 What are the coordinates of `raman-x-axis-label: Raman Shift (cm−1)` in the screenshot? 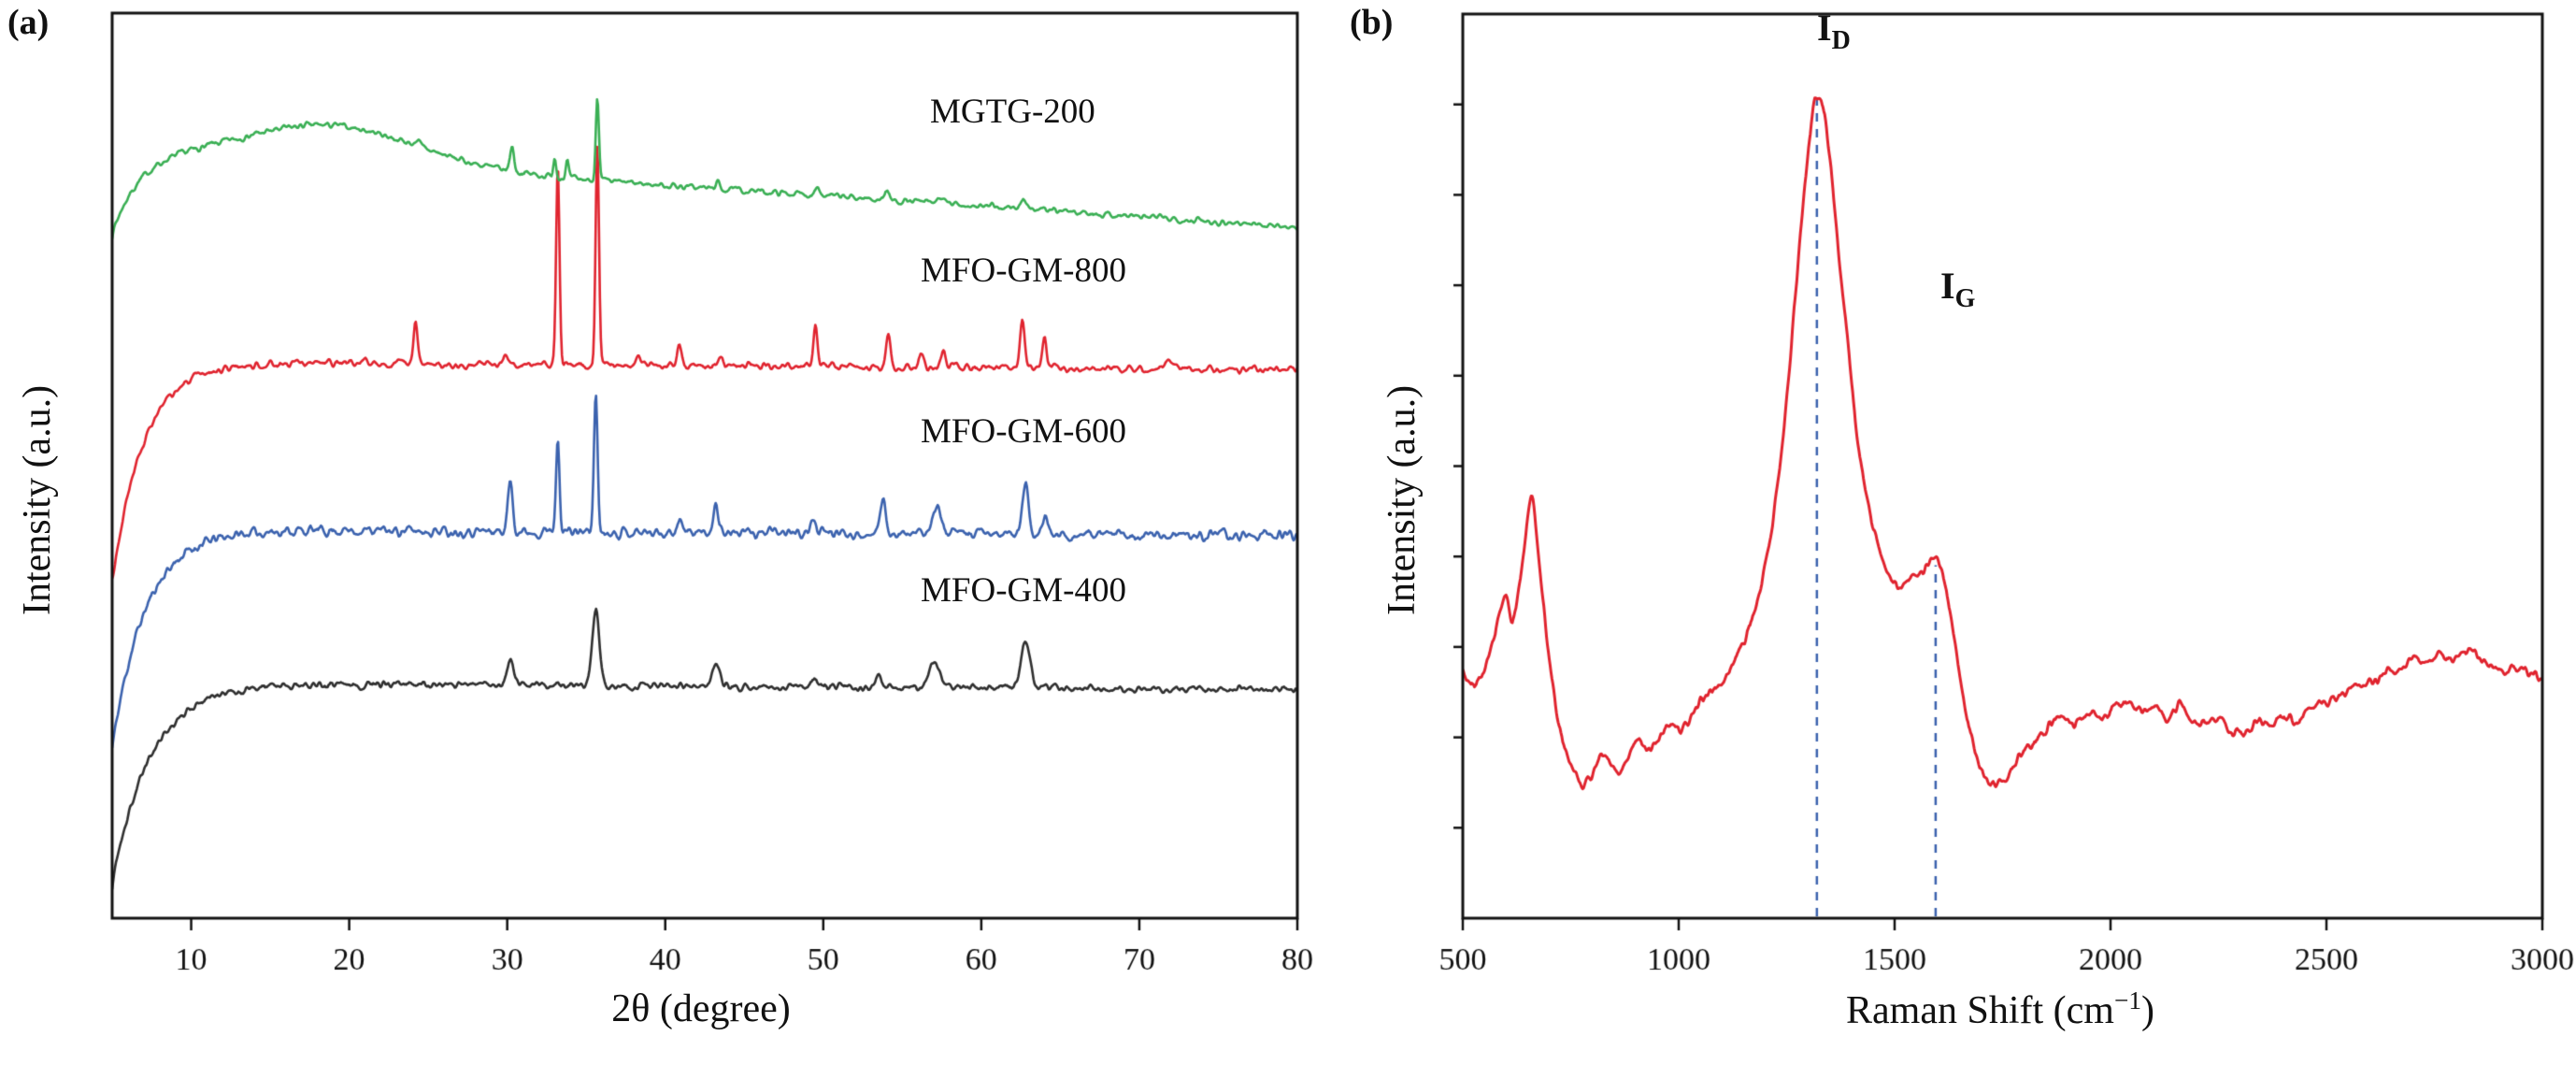 It's located at (2000, 1010).